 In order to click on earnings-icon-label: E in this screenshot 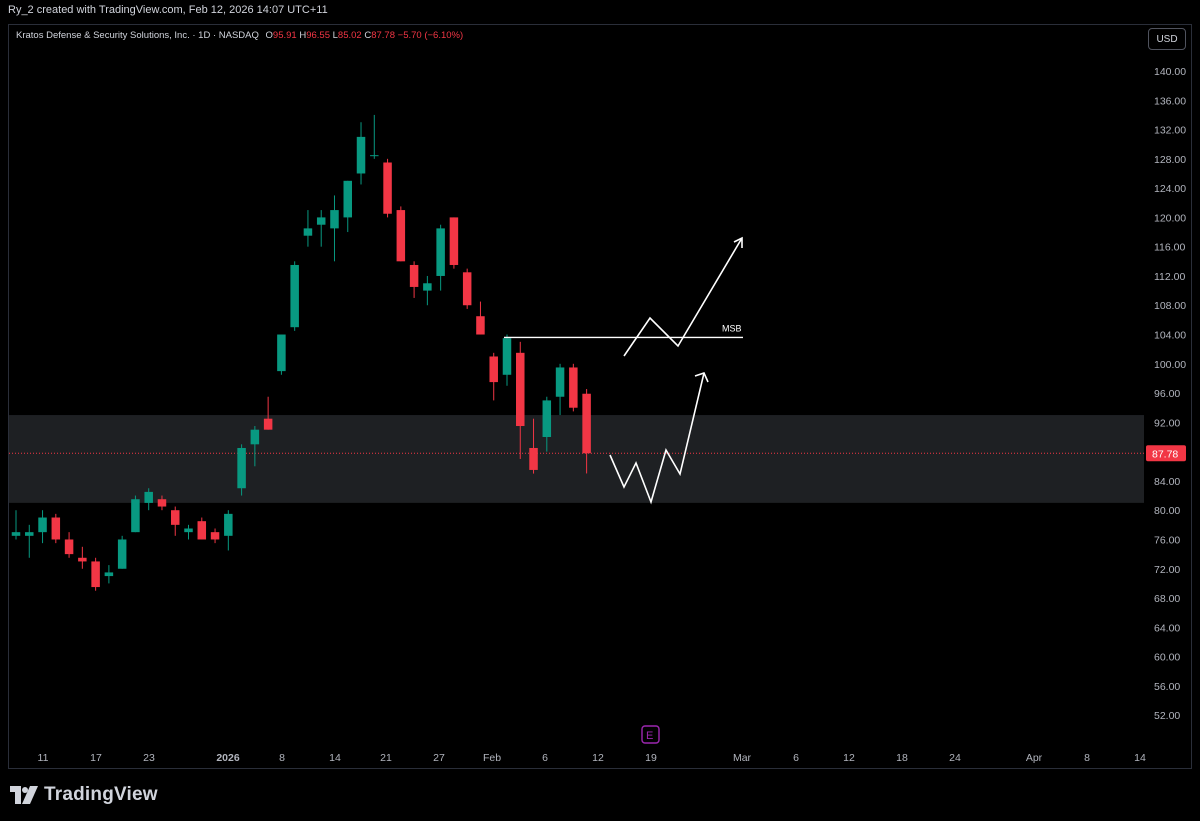, I will do `click(649, 736)`.